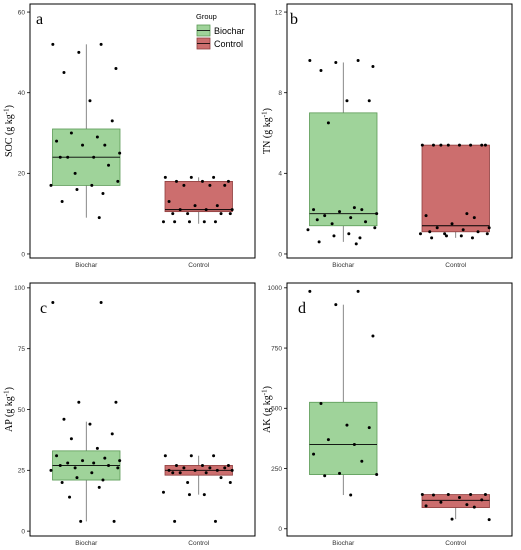  I want to click on y-tick-label: 100, so click(19, 288).